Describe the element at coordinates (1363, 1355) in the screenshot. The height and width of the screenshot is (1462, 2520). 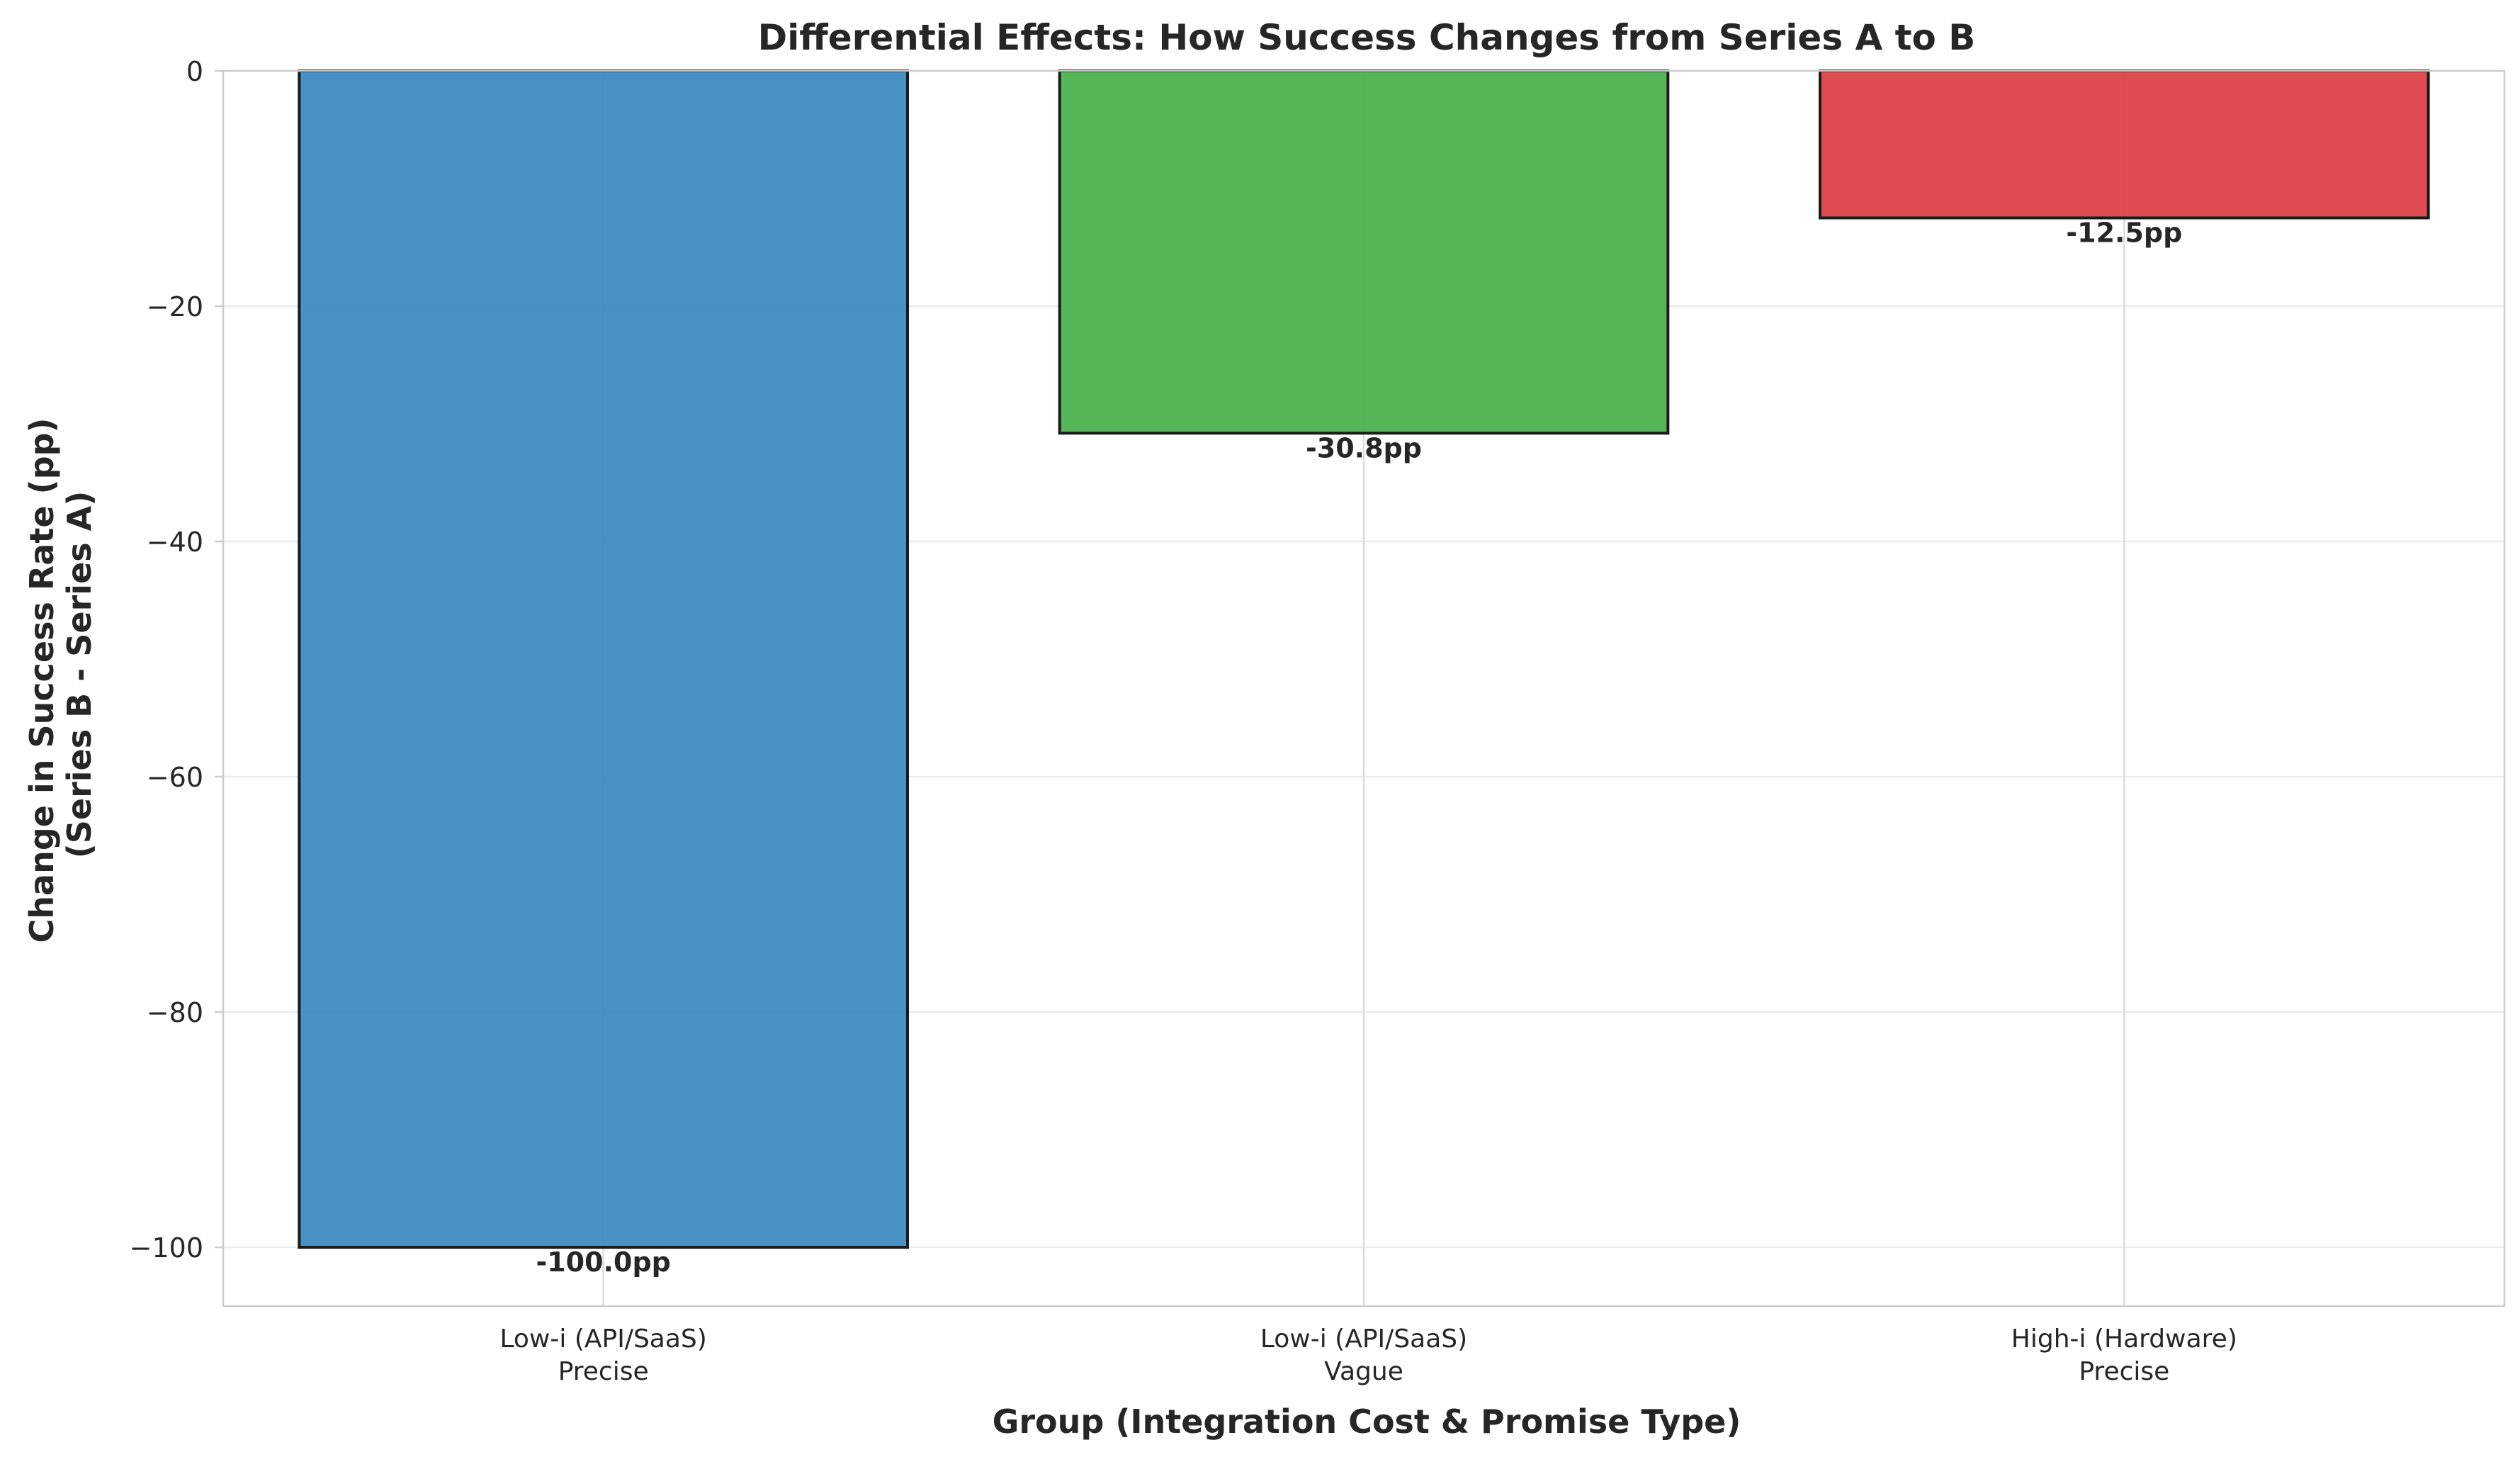
I see `x-tick-label: Low-i (API/SaaS) Vague` at that location.